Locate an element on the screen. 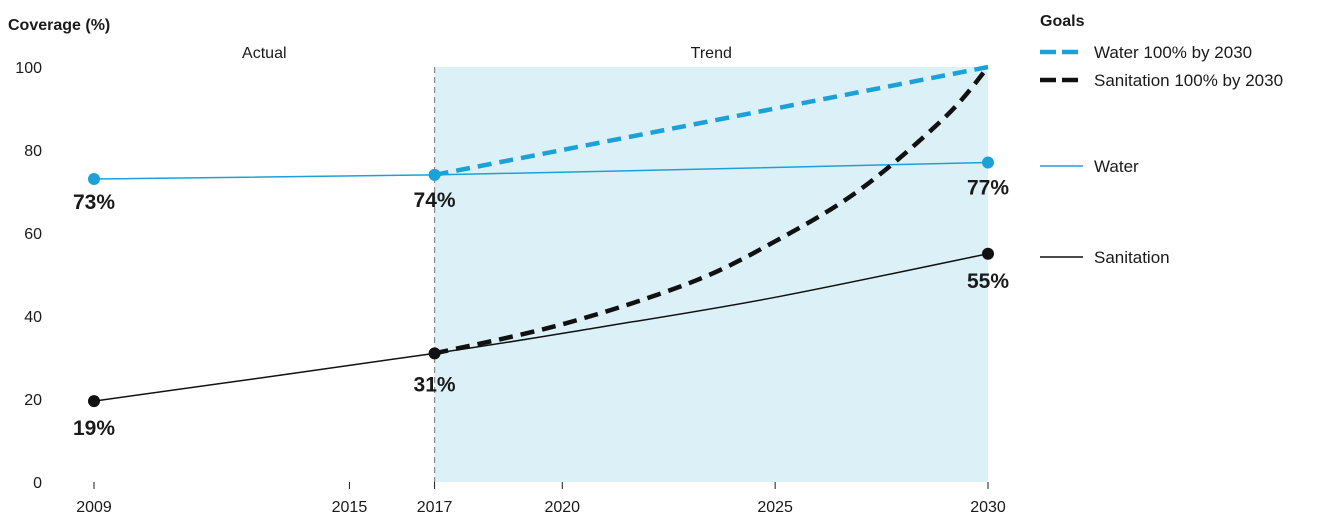  x-tick-label: 2030 is located at coordinates (988, 507).